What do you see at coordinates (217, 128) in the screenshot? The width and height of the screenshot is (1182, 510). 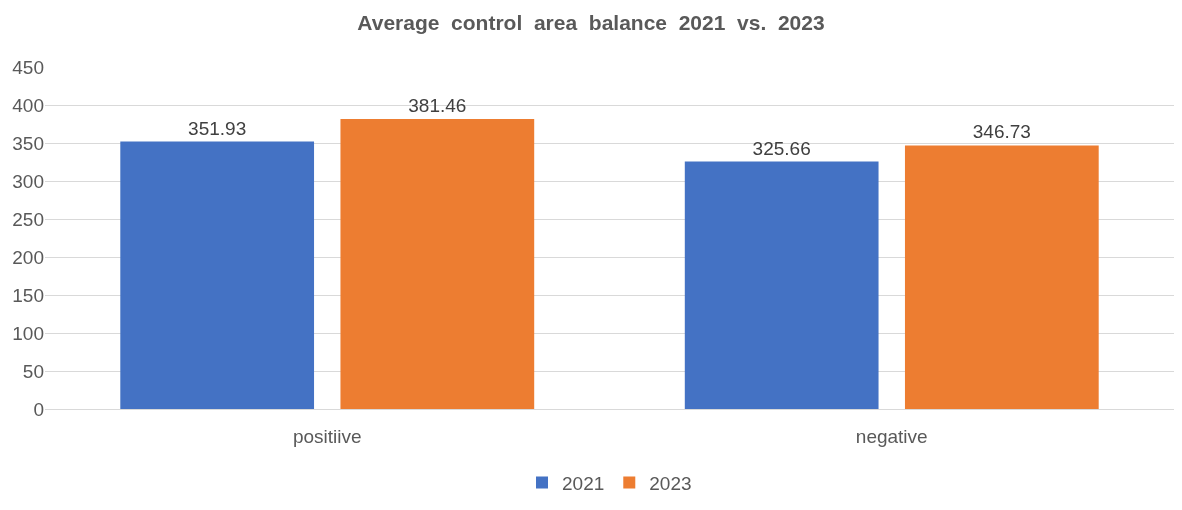 I see `data-label: 351.93` at bounding box center [217, 128].